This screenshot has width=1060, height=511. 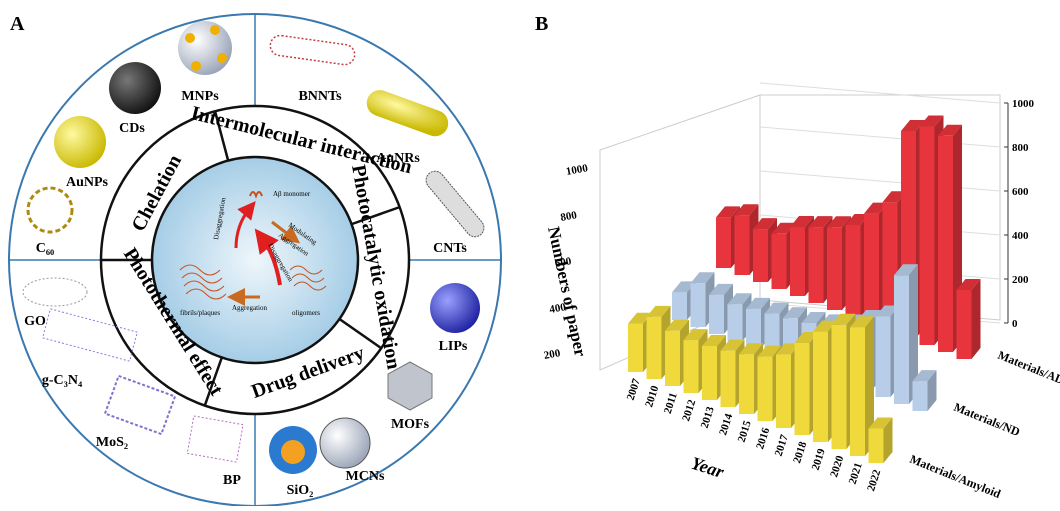 What do you see at coordinates (206, 48) in the screenshot?
I see `mnp-dots` at bounding box center [206, 48].